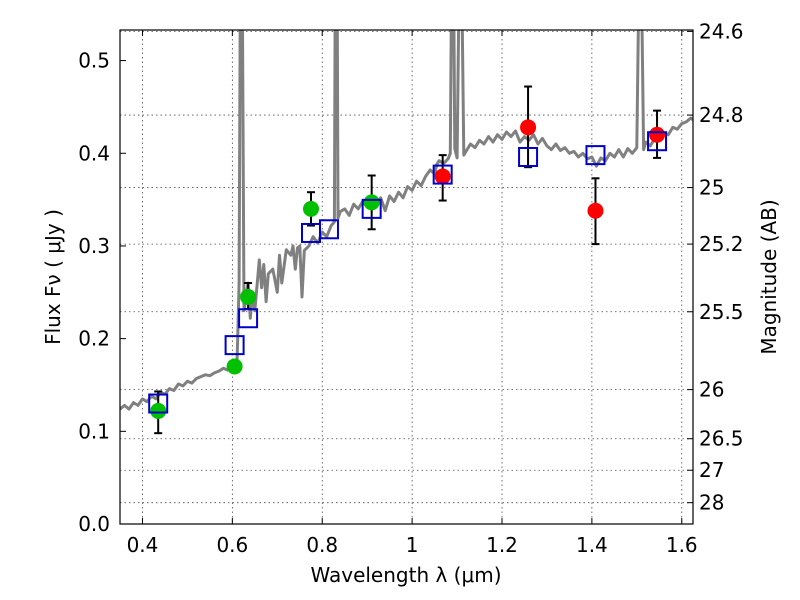 This screenshot has width=800, height=600. I want to click on y-axis-label: Flux Fν ( μJy ), so click(53, 277).